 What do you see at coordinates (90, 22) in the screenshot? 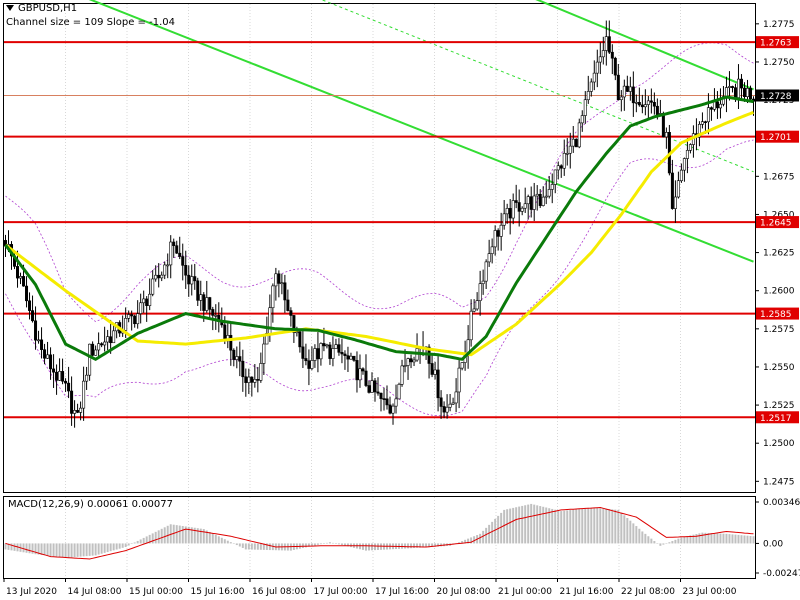
I see `channel-info: Channel size = 109 Slope = -1.04` at bounding box center [90, 22].